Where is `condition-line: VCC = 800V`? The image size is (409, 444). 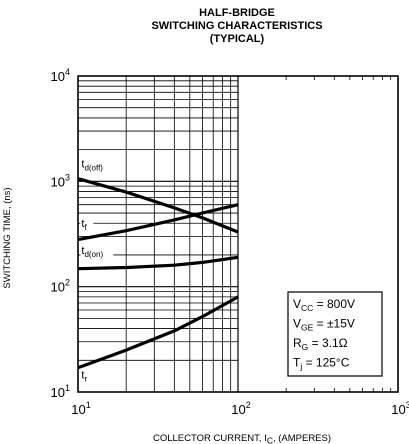
condition-line: VCC = 800V is located at coordinates (324, 305).